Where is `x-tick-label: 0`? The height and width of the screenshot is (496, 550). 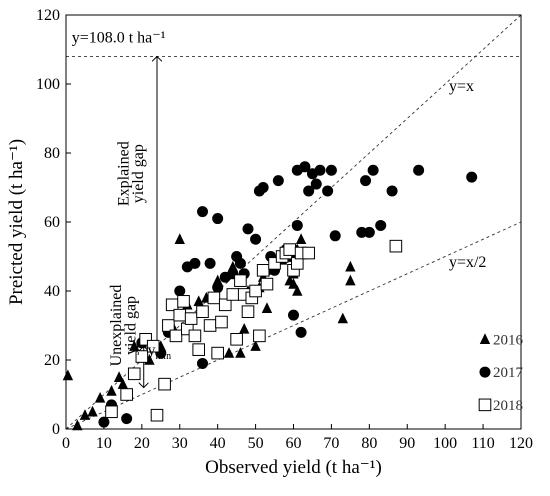
x-tick-label: 0 is located at coordinates (66, 443).